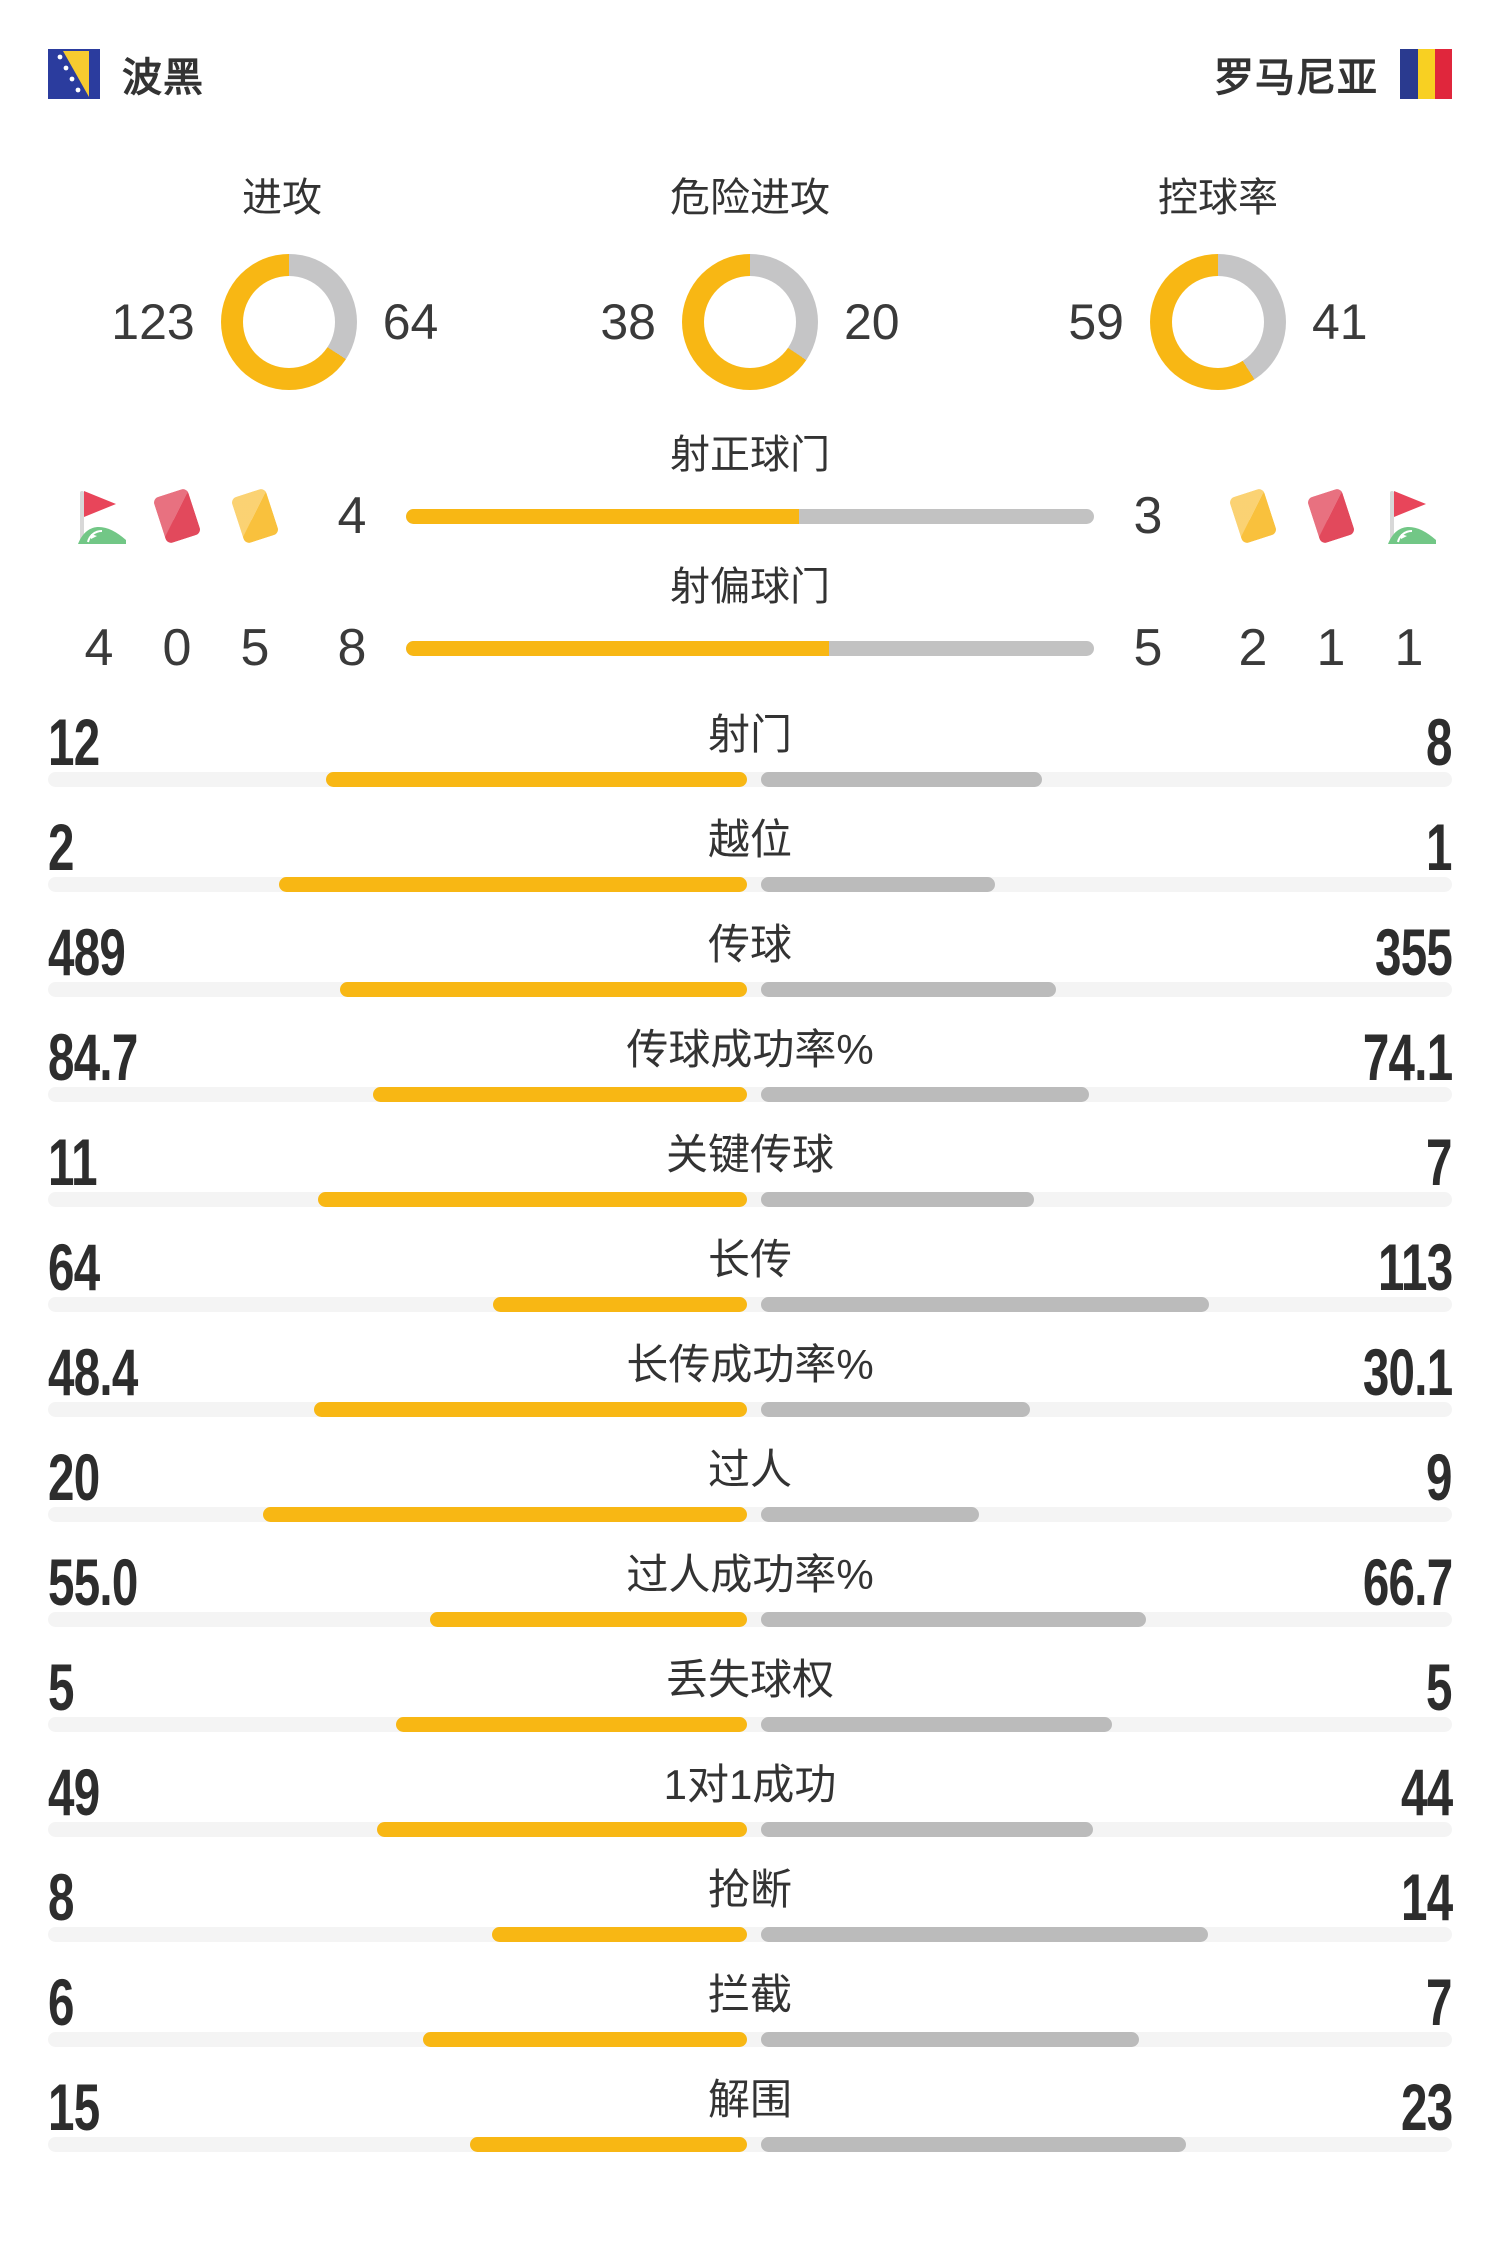  I want to click on stat-label: 解围, so click(749, 2099).